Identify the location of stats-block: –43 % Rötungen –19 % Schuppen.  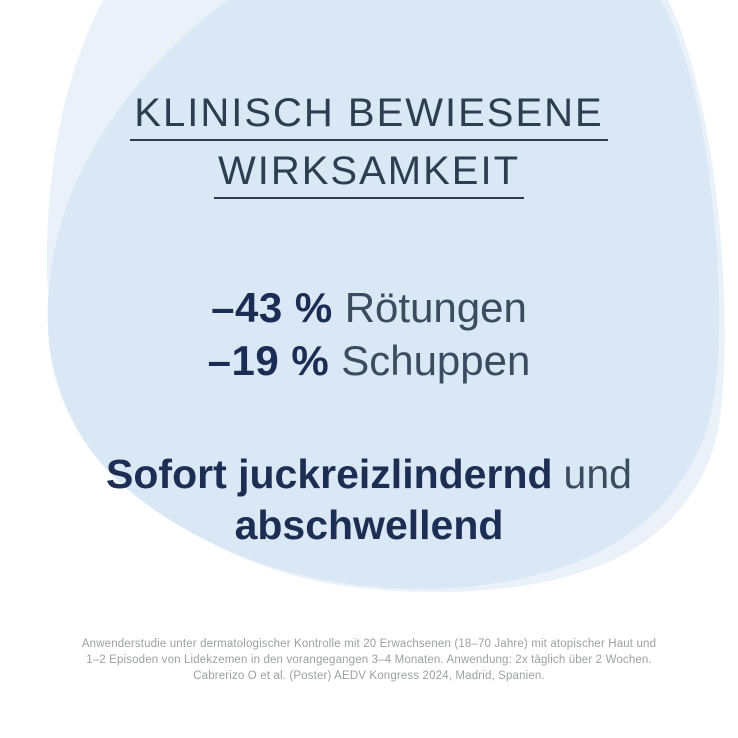
(369, 334).